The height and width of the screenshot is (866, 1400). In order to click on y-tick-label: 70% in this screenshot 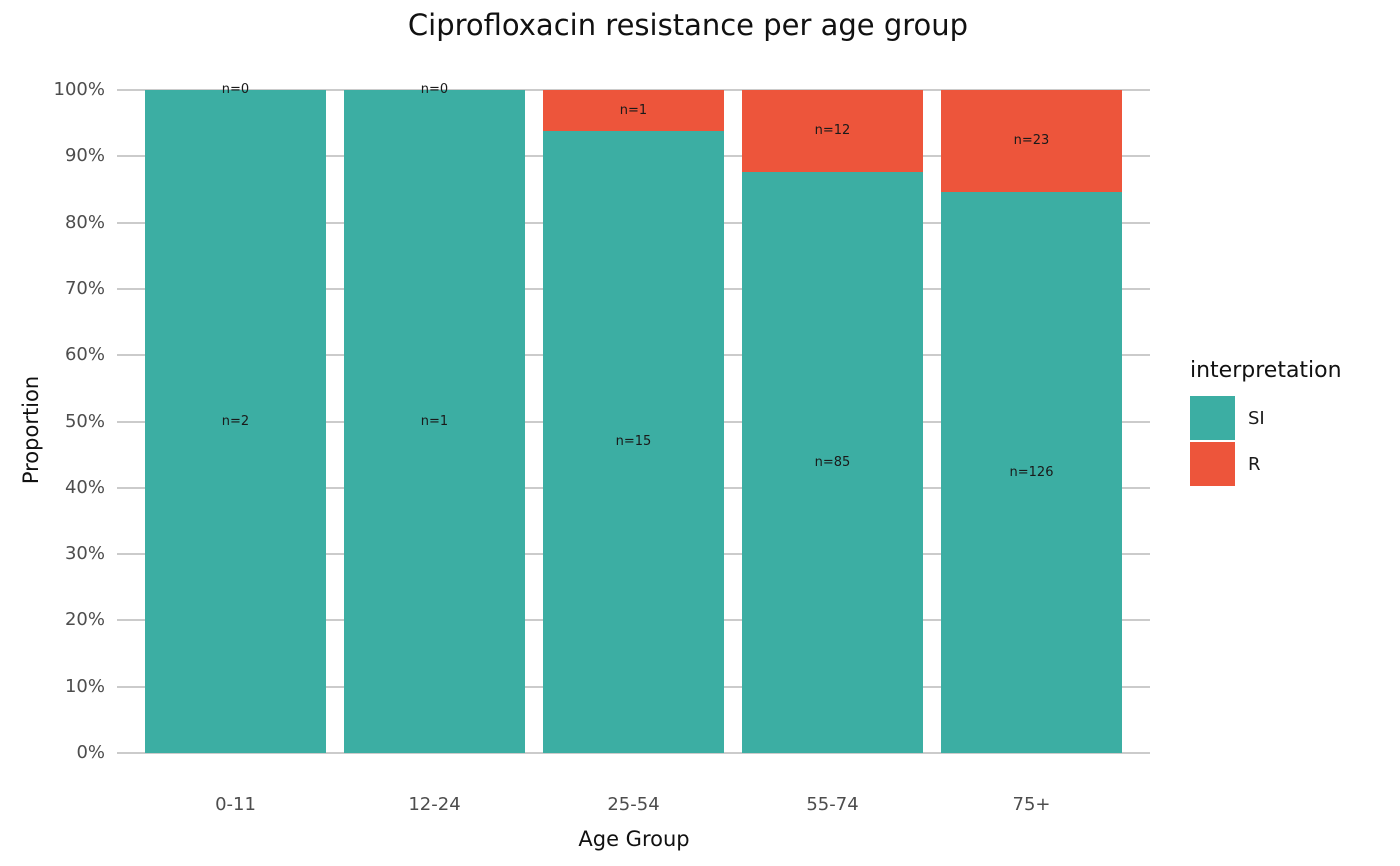, I will do `click(84, 288)`.